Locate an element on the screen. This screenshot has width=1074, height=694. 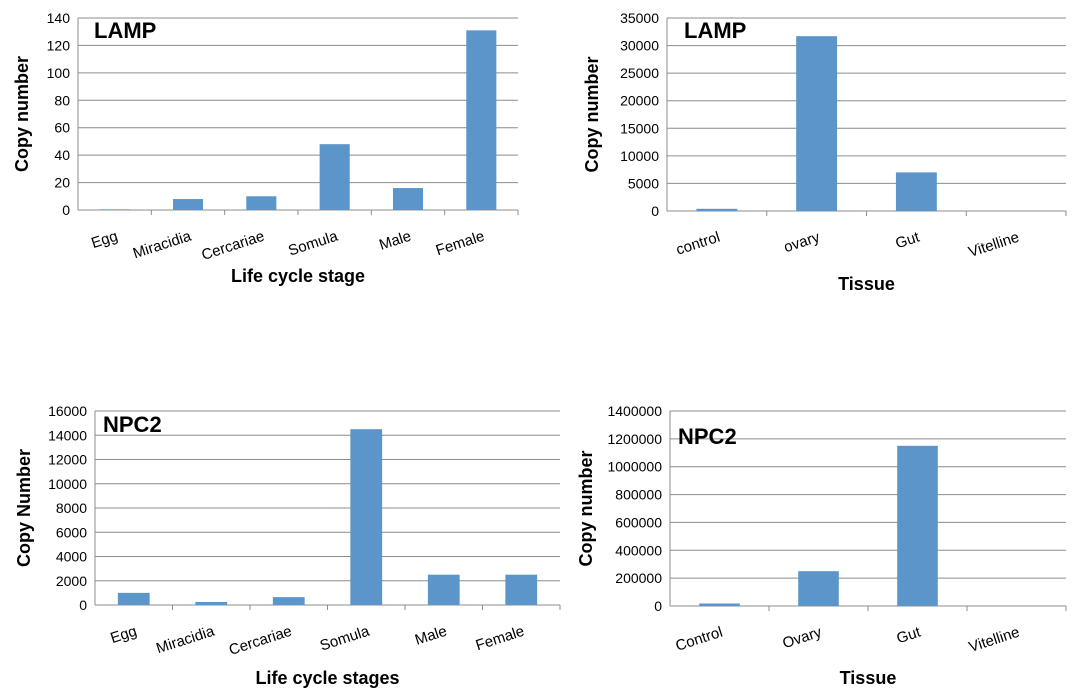
y-tick-label: 12000 is located at coordinates (67, 460).